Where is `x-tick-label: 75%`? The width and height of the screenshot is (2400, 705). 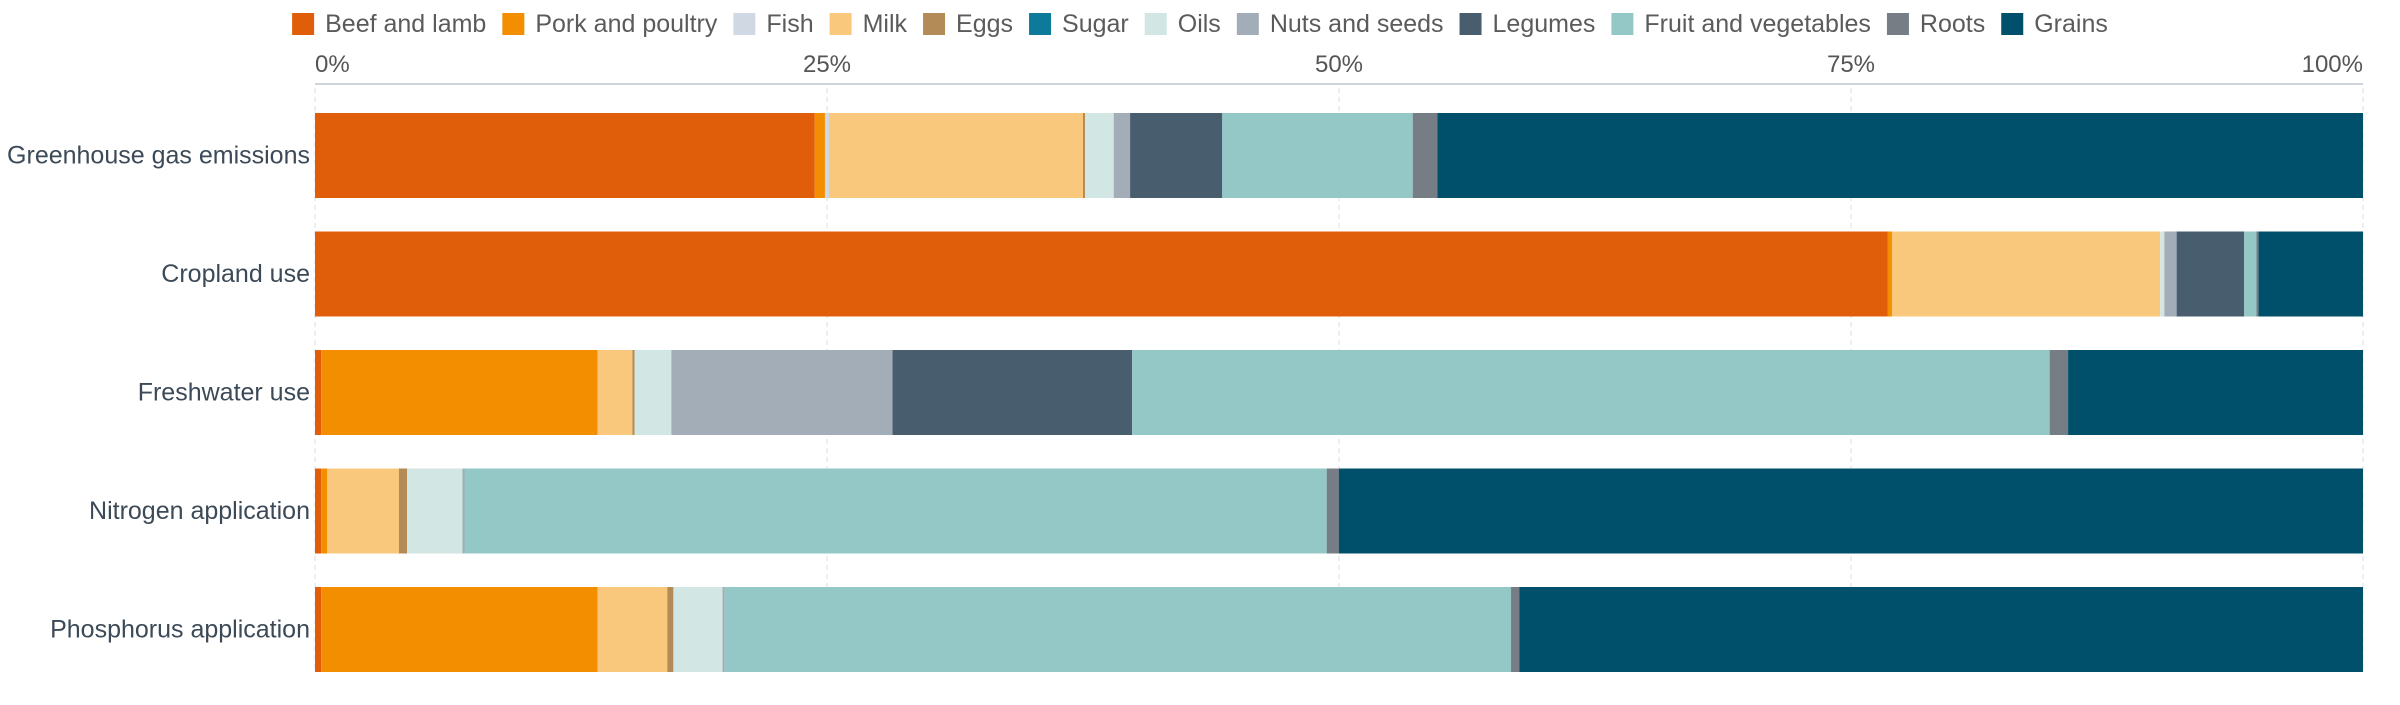
x-tick-label: 75% is located at coordinates (1851, 64).